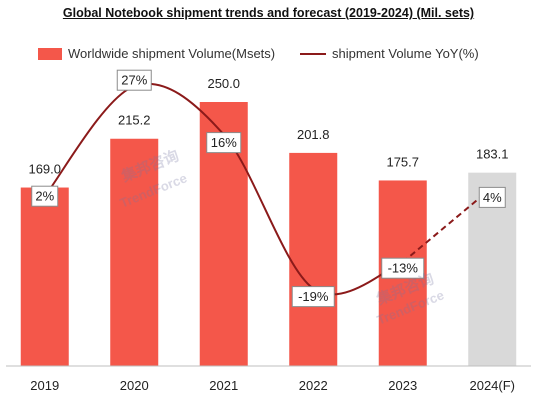 The width and height of the screenshot is (537, 403). What do you see at coordinates (44, 276) in the screenshot?
I see `bar-2019` at bounding box center [44, 276].